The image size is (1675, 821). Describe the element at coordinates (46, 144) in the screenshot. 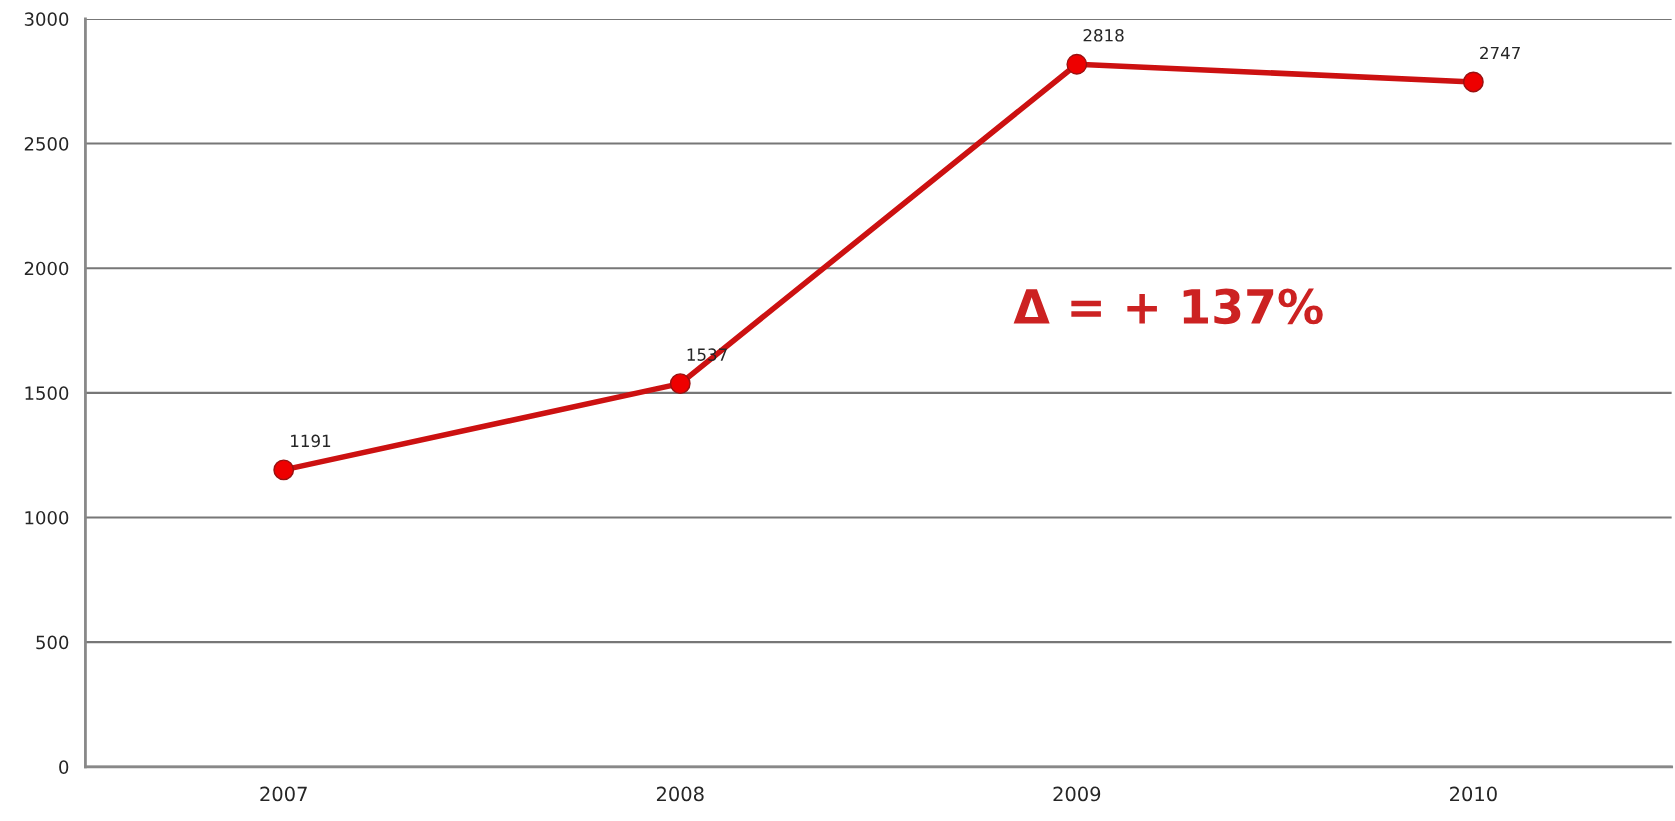

I see `y-tick-label: 2500` at that location.